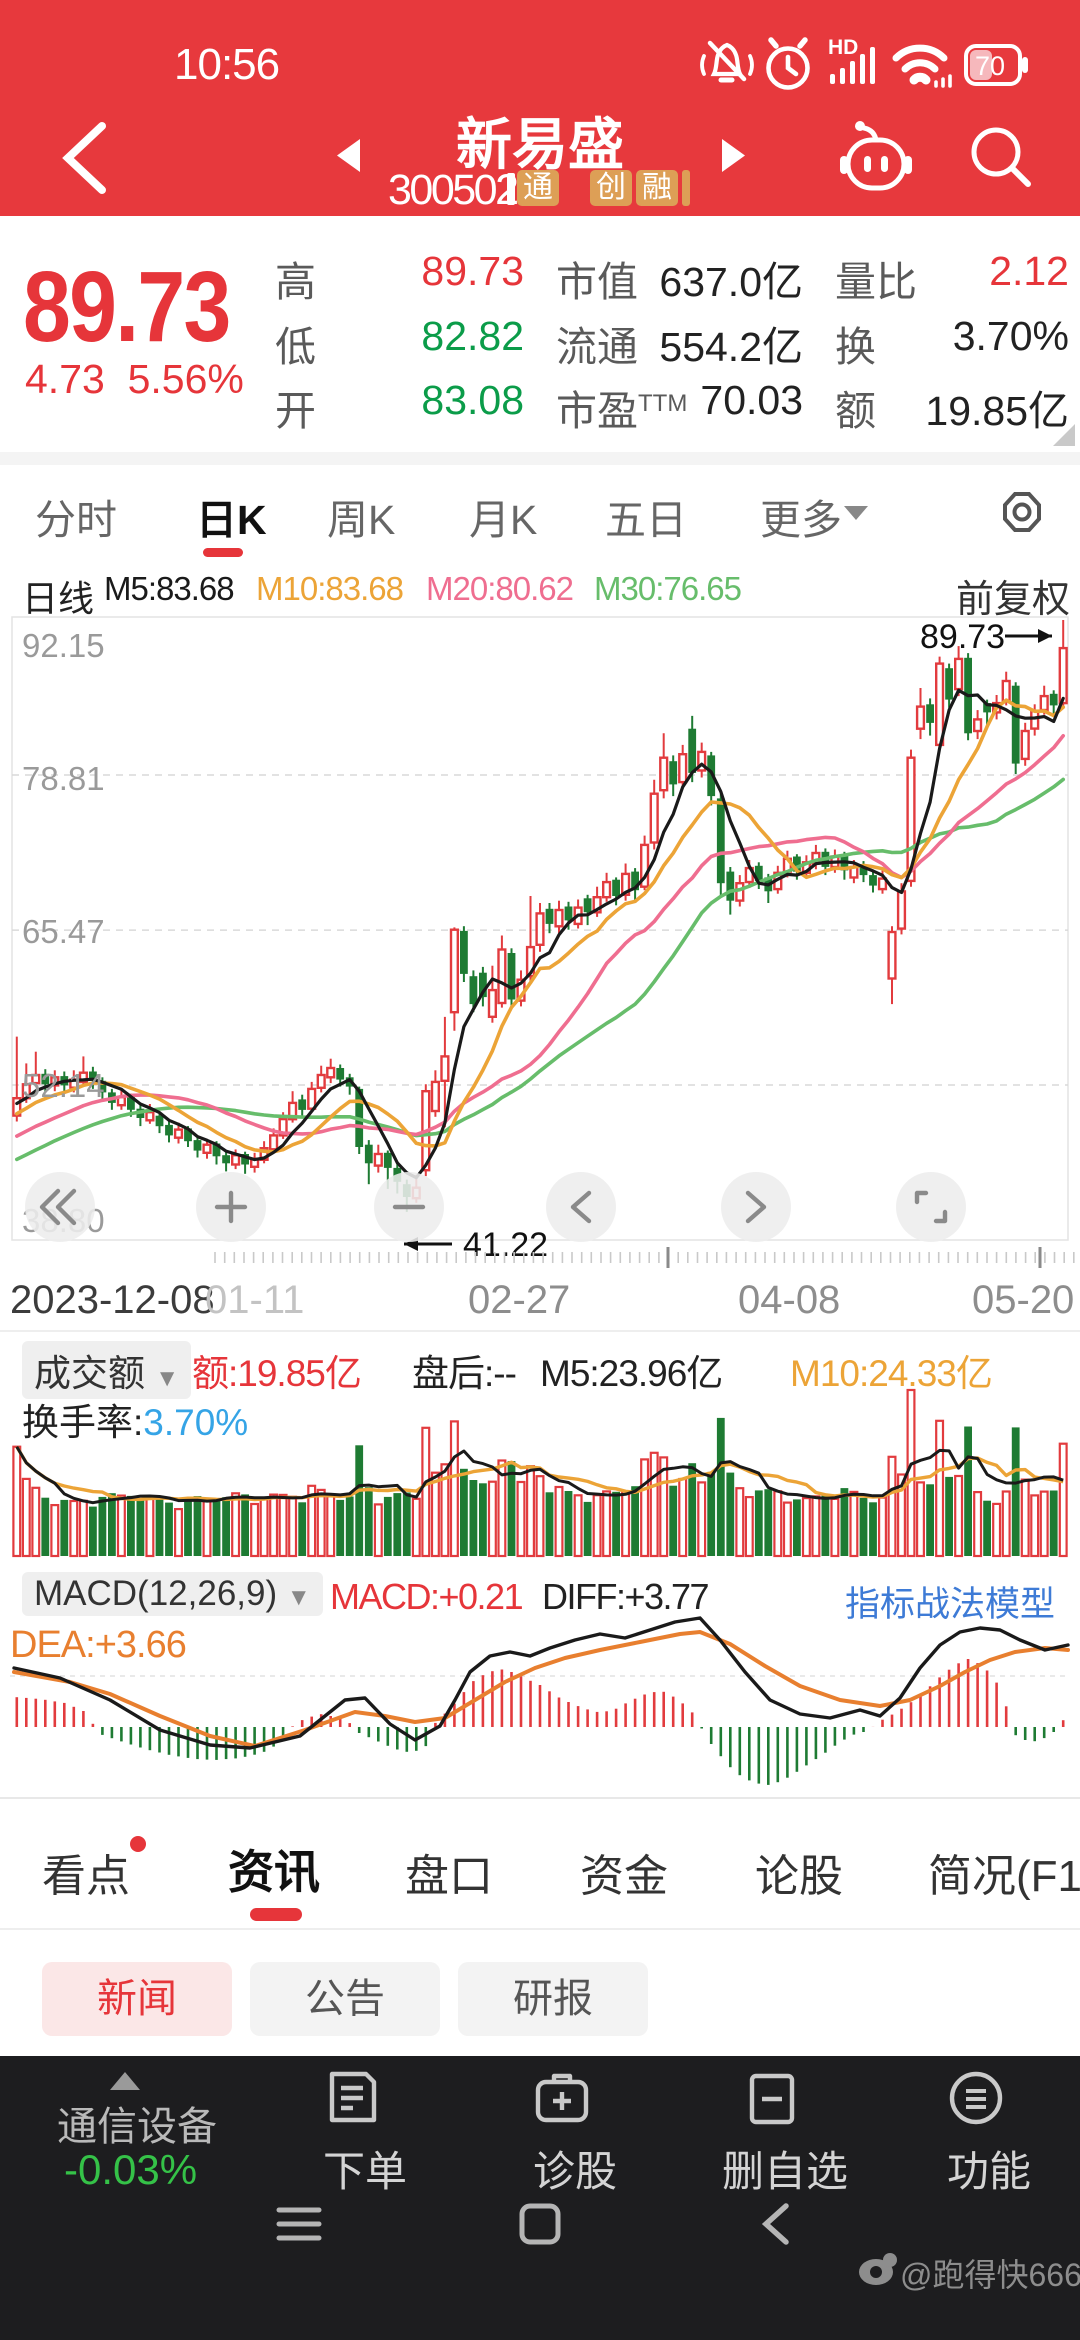 This screenshot has width=1080, height=2340. Describe the element at coordinates (63, 778) in the screenshot. I see `svg-text: 78.81` at that location.